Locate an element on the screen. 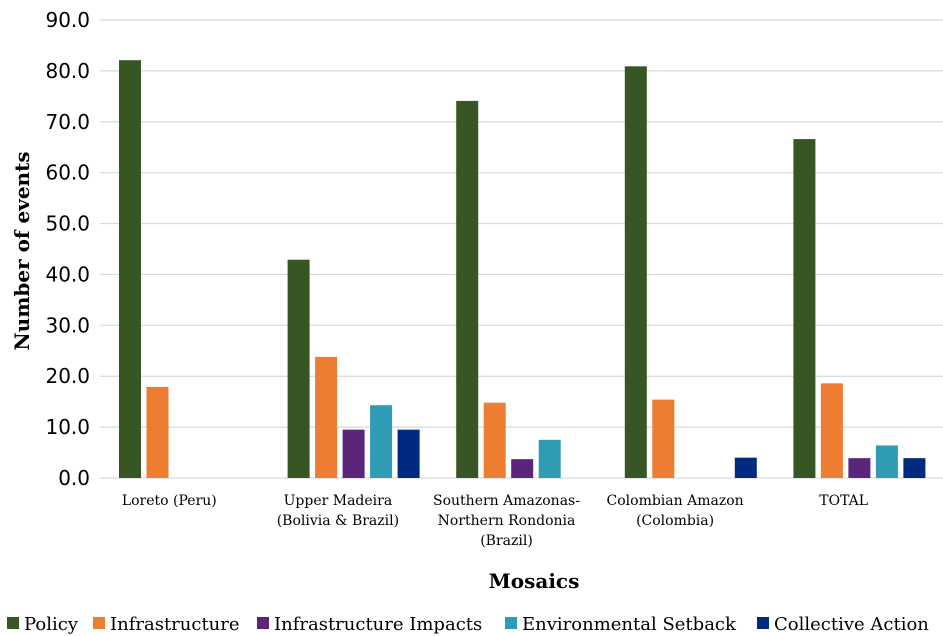  legend-label: Collective Action is located at coordinates (851, 624).